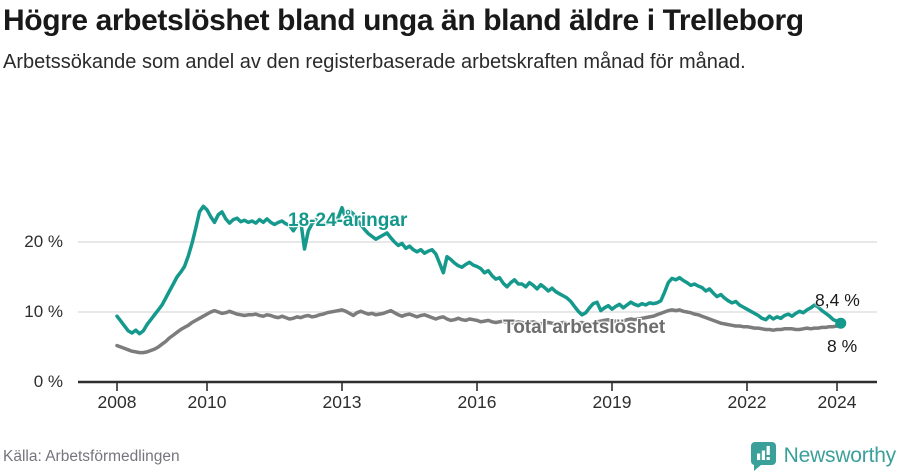  Describe the element at coordinates (840, 455) in the screenshot. I see `newsworthy-wordmark: Newsworthy` at that location.